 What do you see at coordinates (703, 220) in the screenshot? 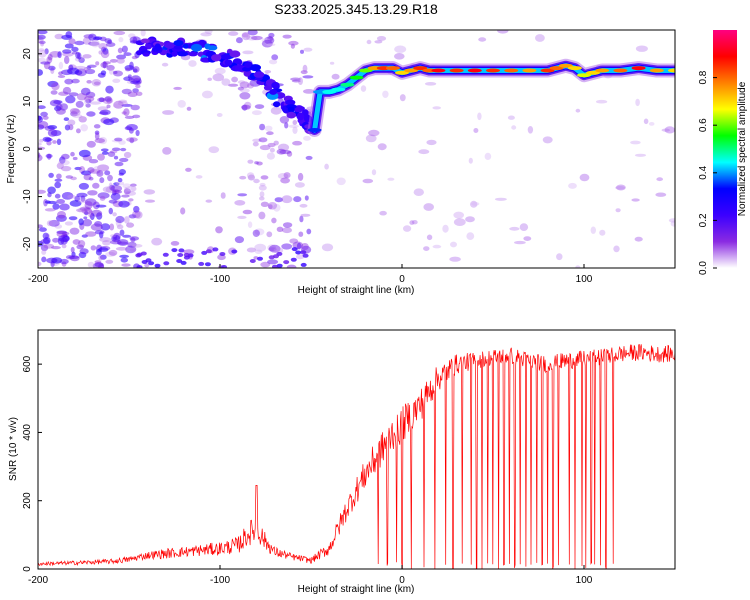
I see `colorbar-tick-label: 0.2` at bounding box center [703, 220].